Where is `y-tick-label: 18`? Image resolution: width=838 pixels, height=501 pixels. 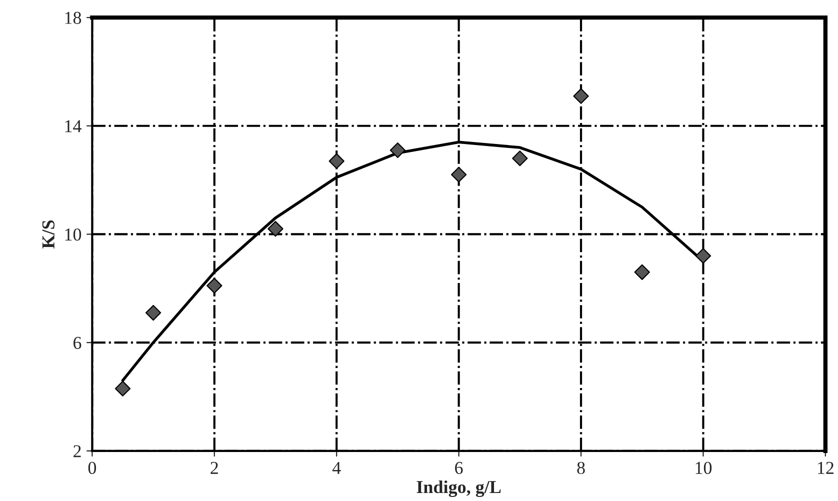
y-tick-label: 18 is located at coordinates (73, 18).